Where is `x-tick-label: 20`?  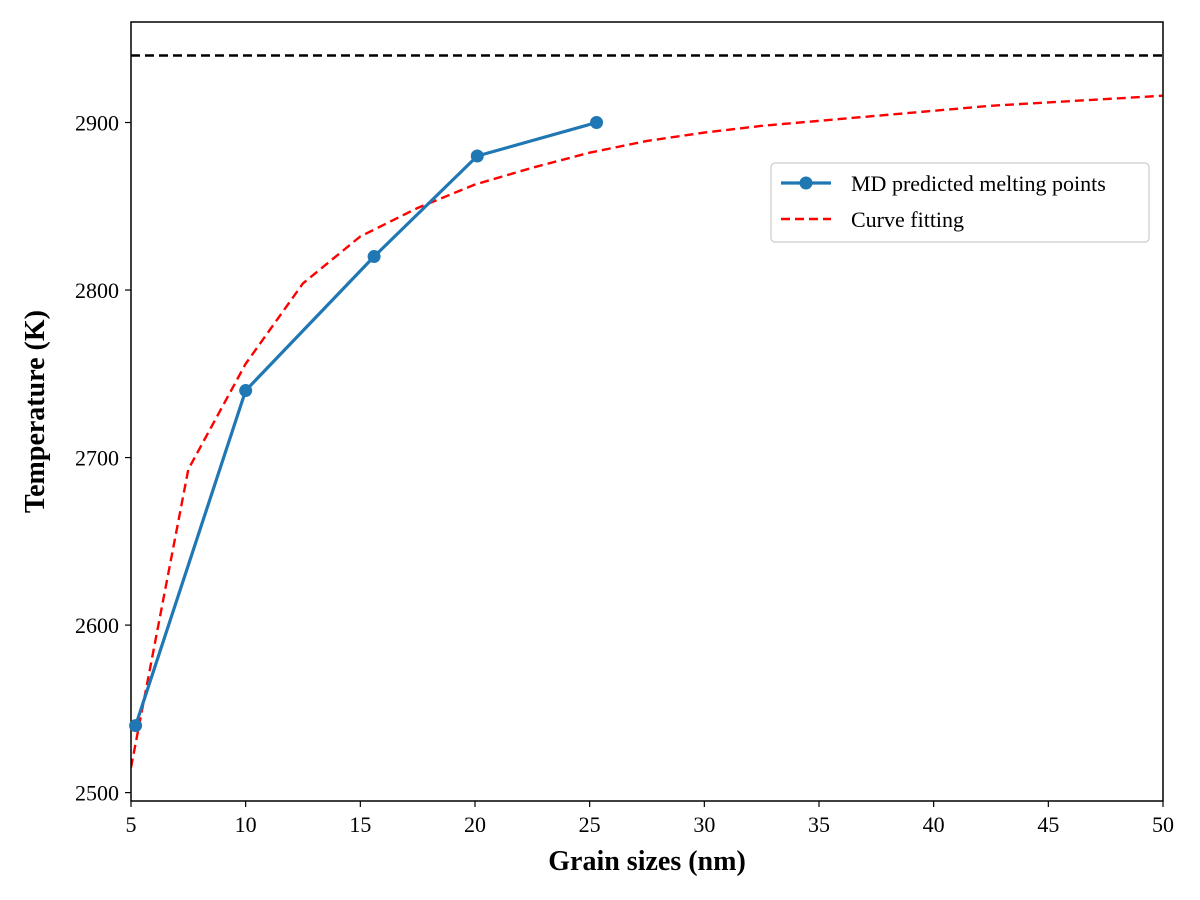
x-tick-label: 20 is located at coordinates (475, 824).